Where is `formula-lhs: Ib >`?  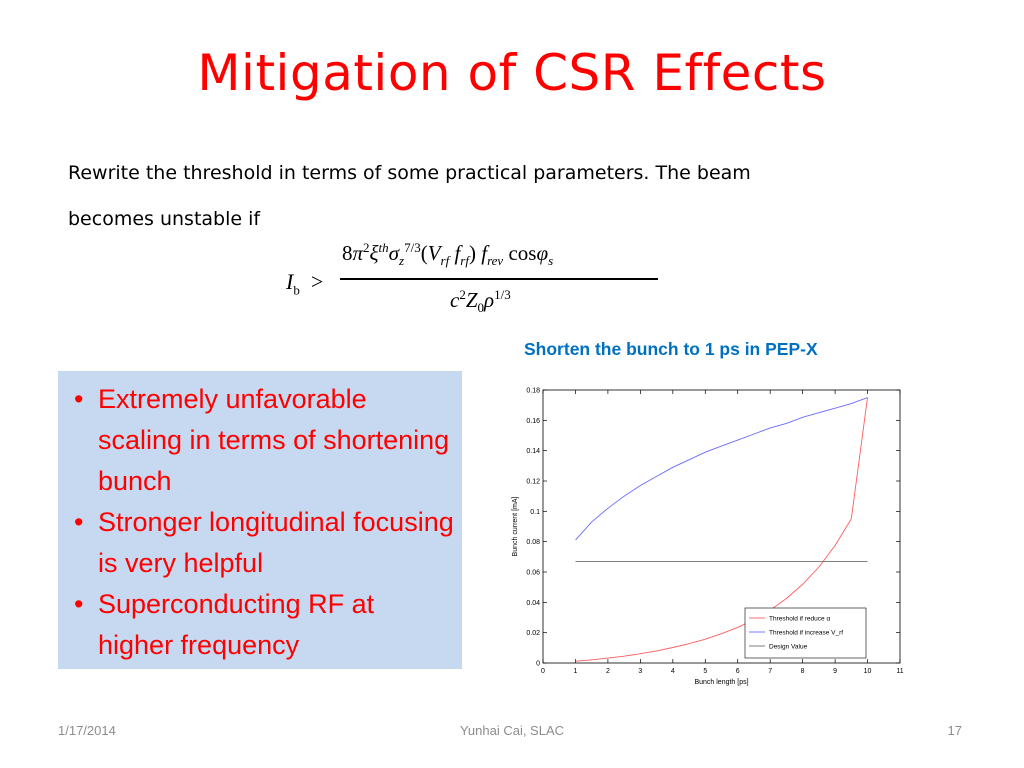
formula-lhs: Ib > is located at coordinates (304, 283).